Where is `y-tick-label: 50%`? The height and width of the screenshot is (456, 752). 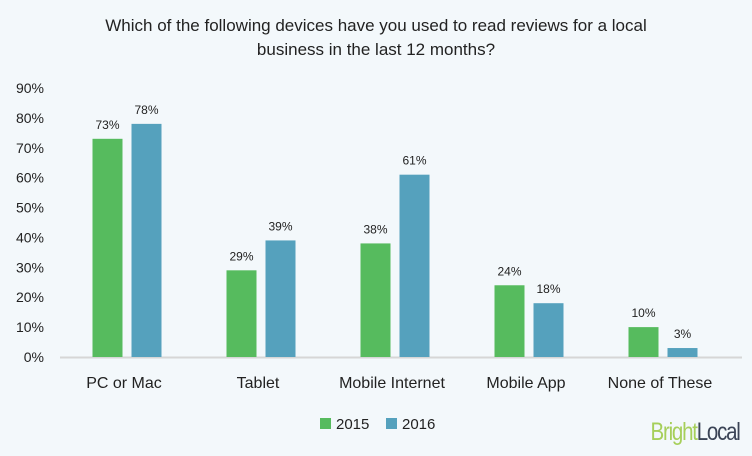
y-tick-label: 50% is located at coordinates (30, 208).